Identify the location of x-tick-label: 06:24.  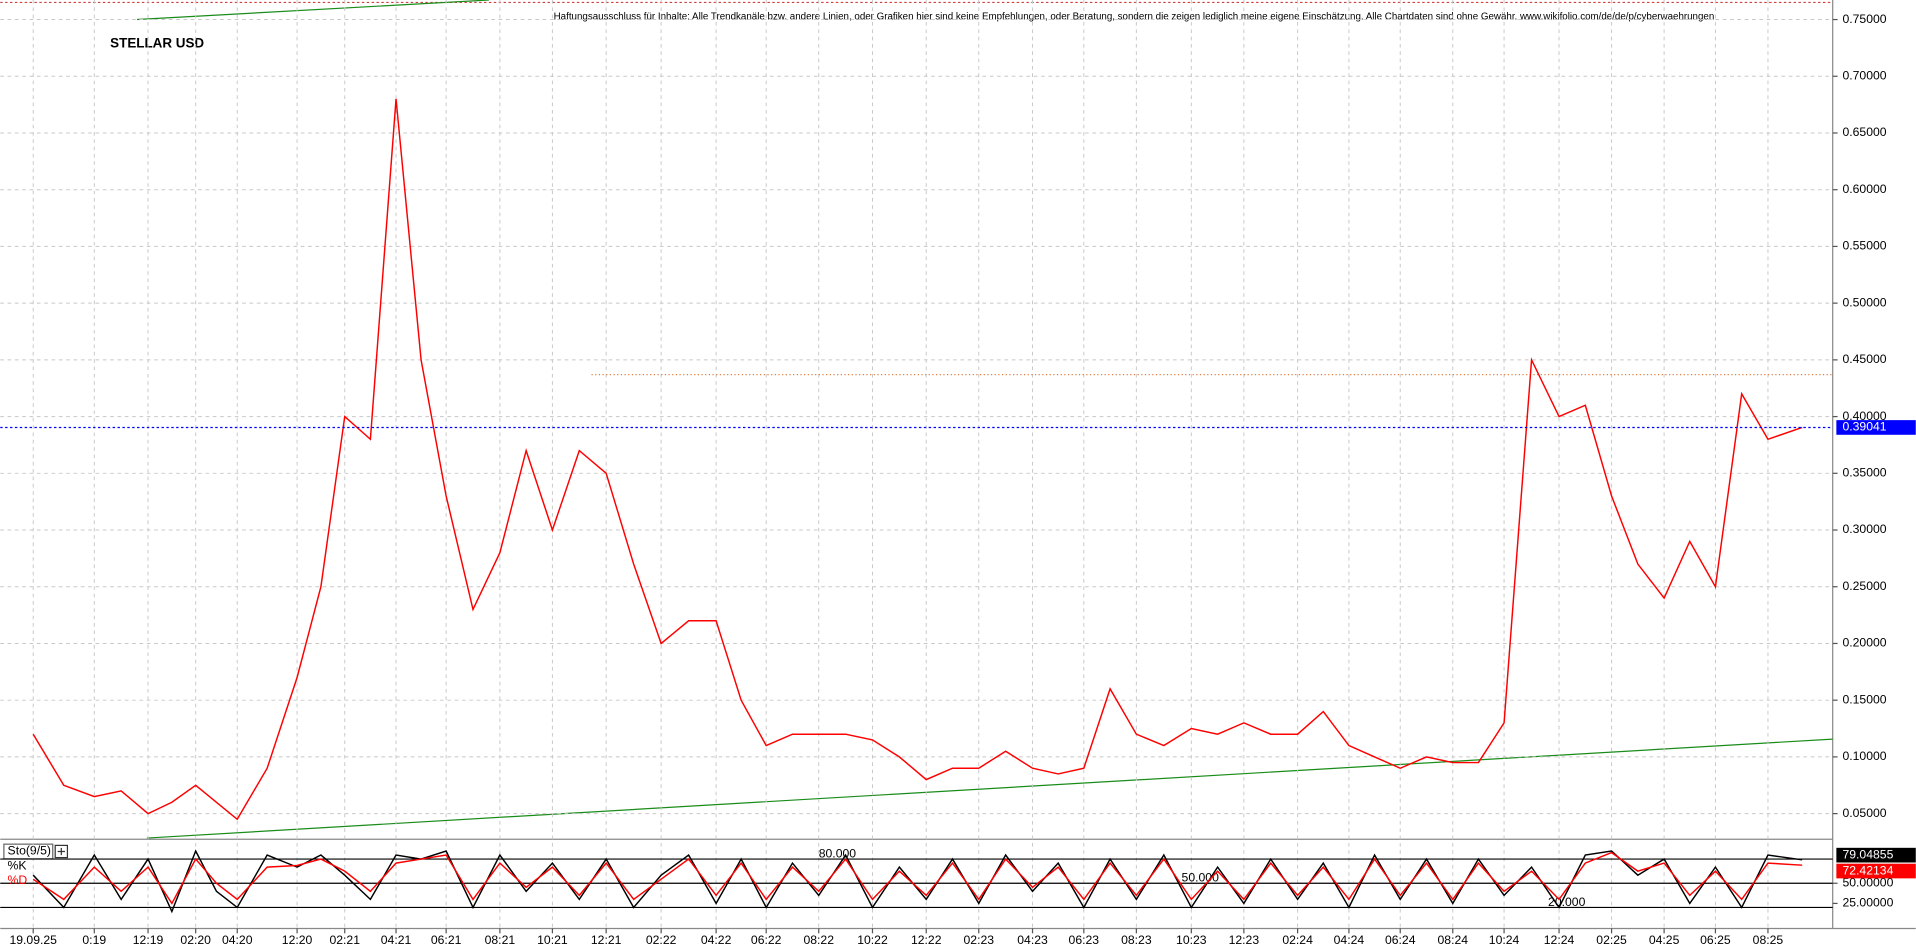
(1400, 940).